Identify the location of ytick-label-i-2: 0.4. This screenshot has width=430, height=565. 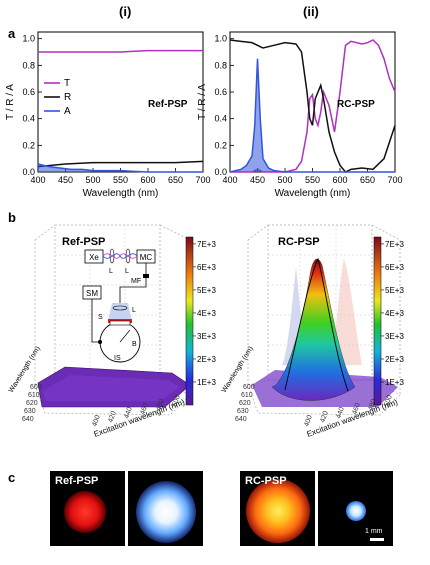
(28, 119).